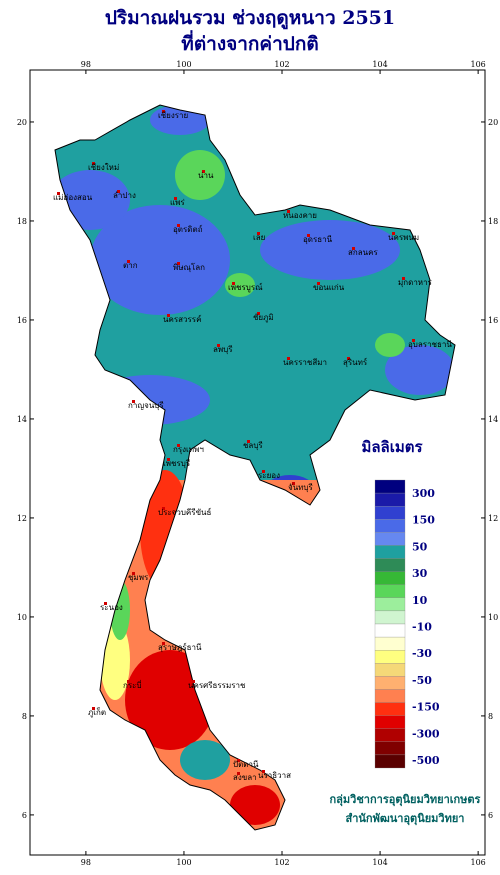  What do you see at coordinates (188, 229) in the screenshot?
I see `province-label: อุตรดิตถ์` at bounding box center [188, 229].